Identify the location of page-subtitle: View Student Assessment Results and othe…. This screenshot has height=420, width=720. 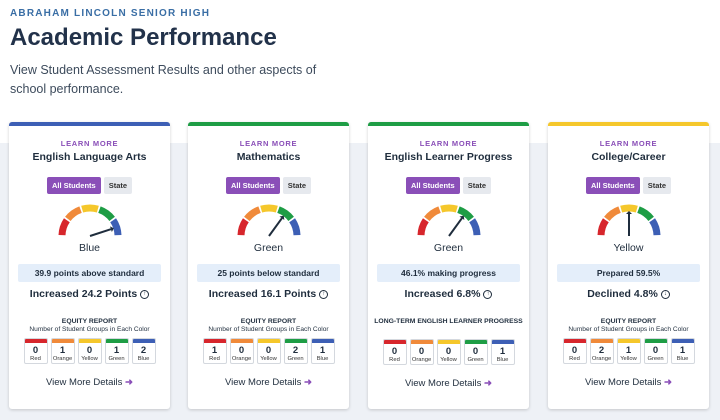
(163, 79).